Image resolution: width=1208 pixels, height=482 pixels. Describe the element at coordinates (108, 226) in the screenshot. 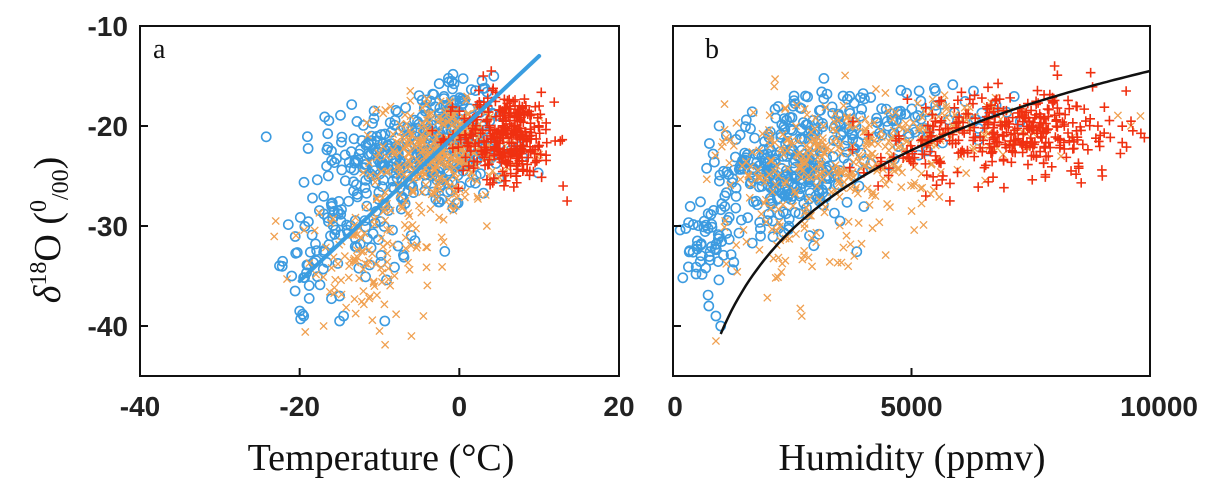

I see `panel-a-y-tick-label: -30` at that location.